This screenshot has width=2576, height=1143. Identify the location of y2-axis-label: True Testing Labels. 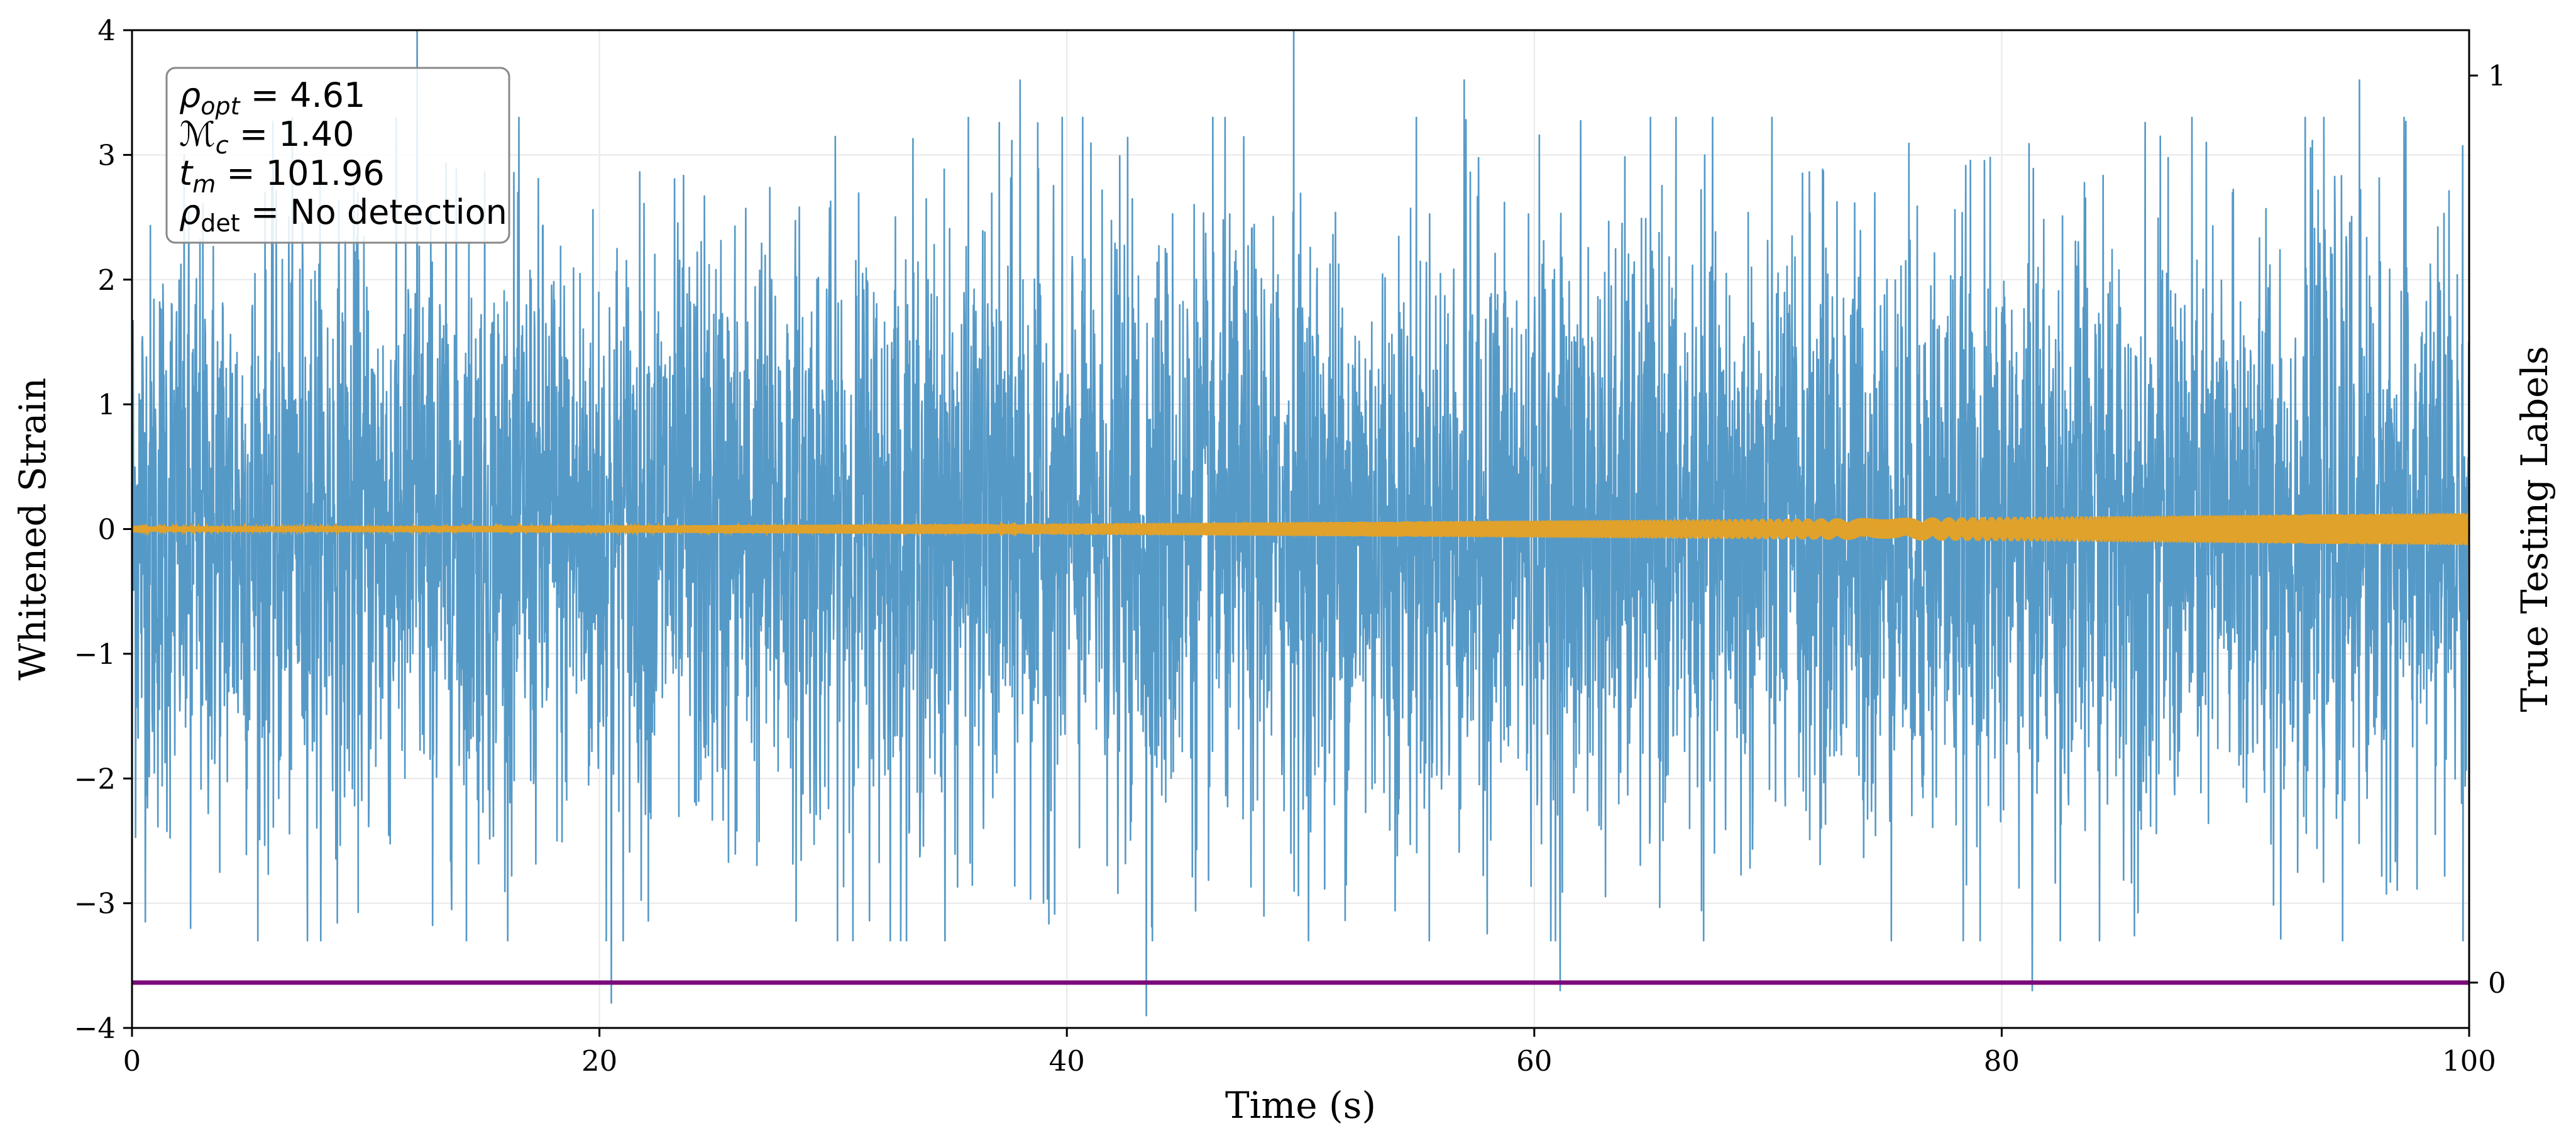
(2535, 529).